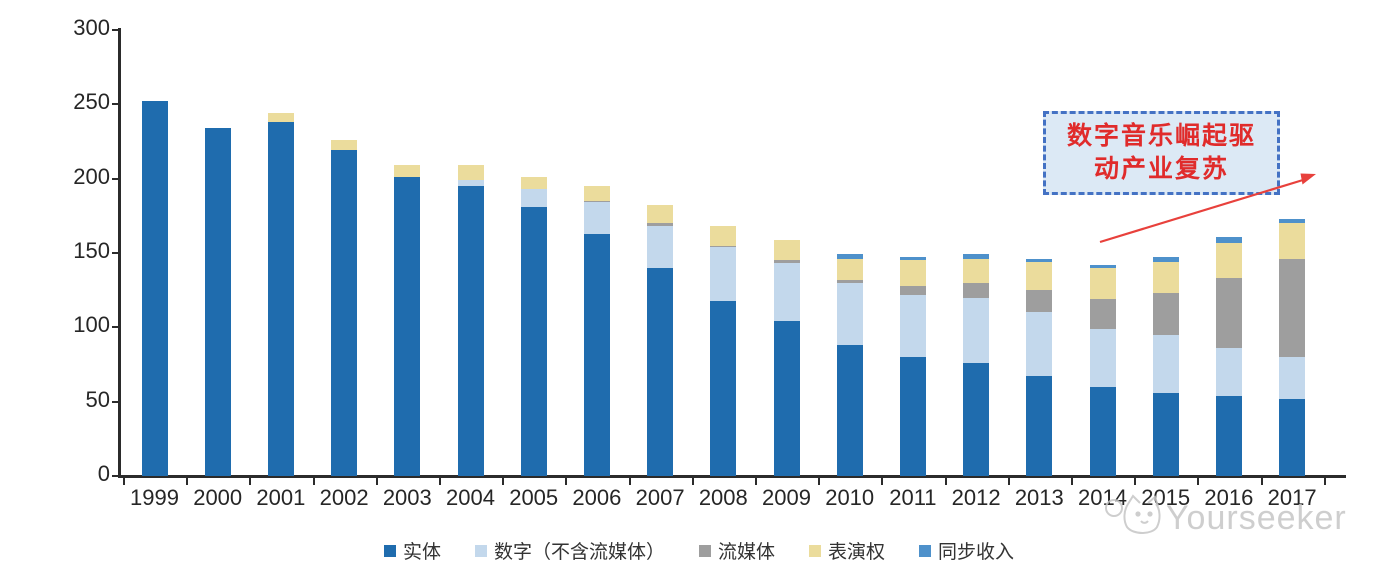  I want to click on x-tick-label: 2013, so click(1039, 497).